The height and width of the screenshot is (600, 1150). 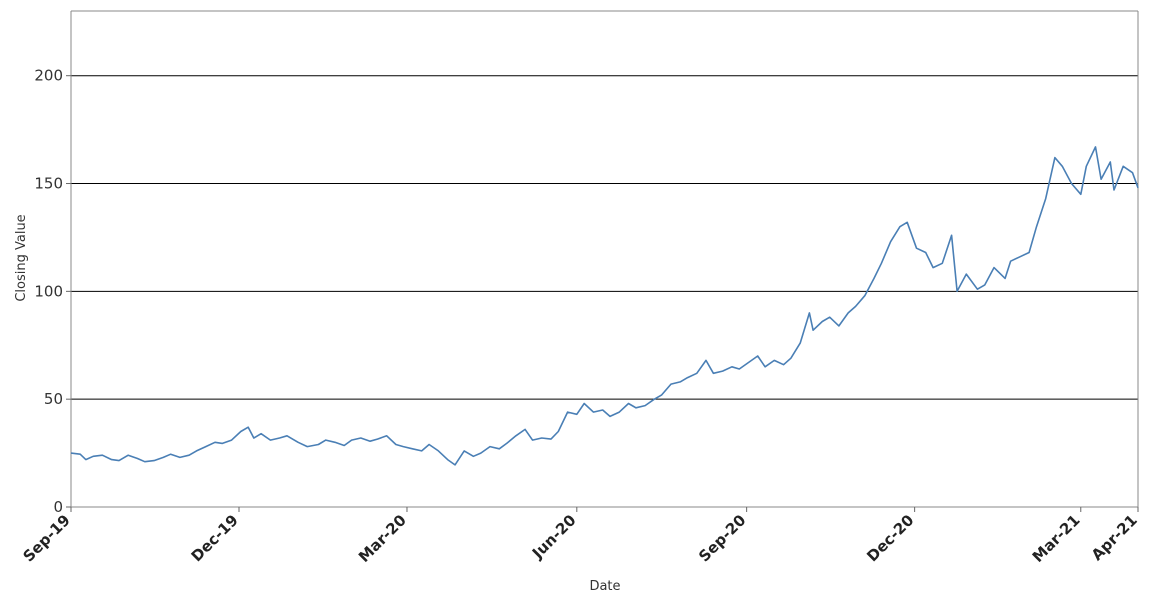 What do you see at coordinates (21, 257) in the screenshot?
I see `y-axis-title: Closing Value` at bounding box center [21, 257].